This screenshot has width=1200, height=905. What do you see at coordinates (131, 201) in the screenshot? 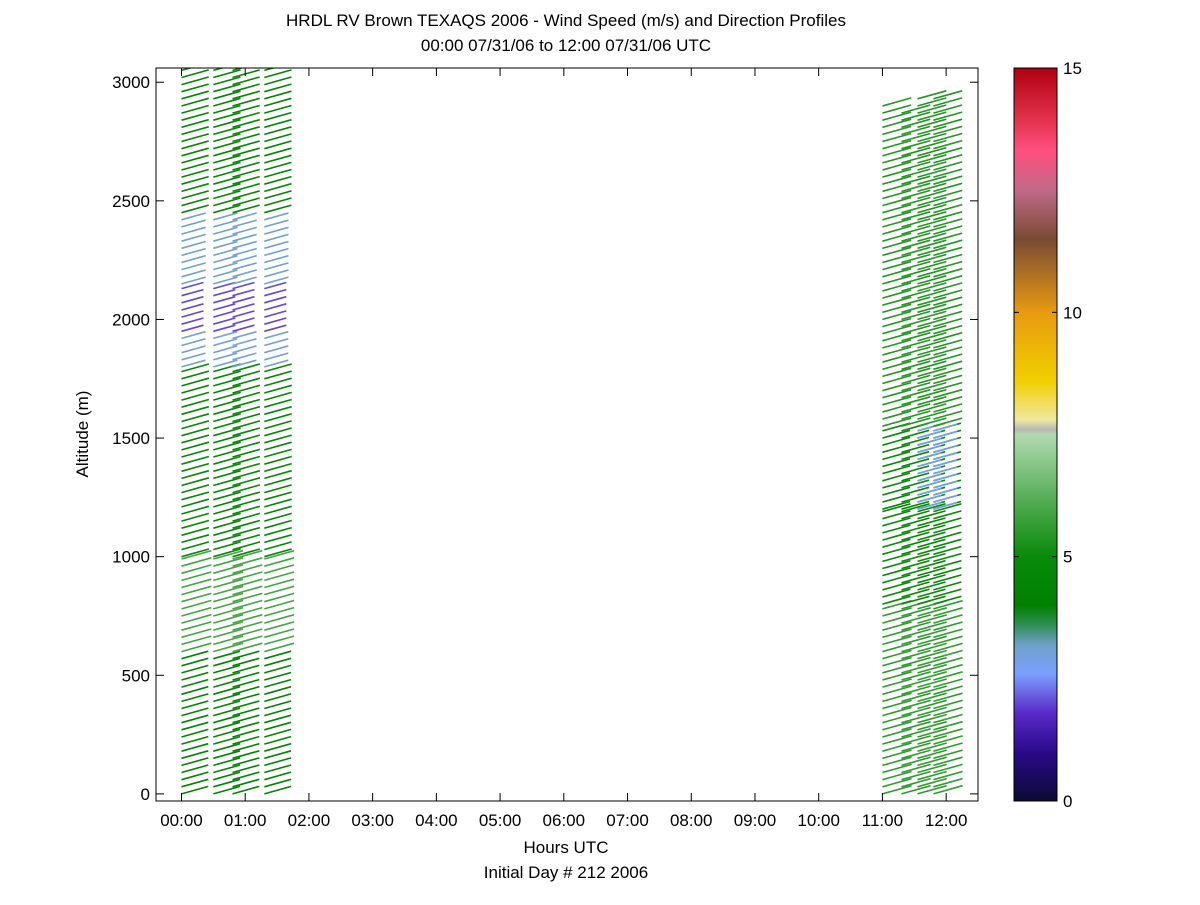
I see `y-tick-label: 2500` at bounding box center [131, 201].